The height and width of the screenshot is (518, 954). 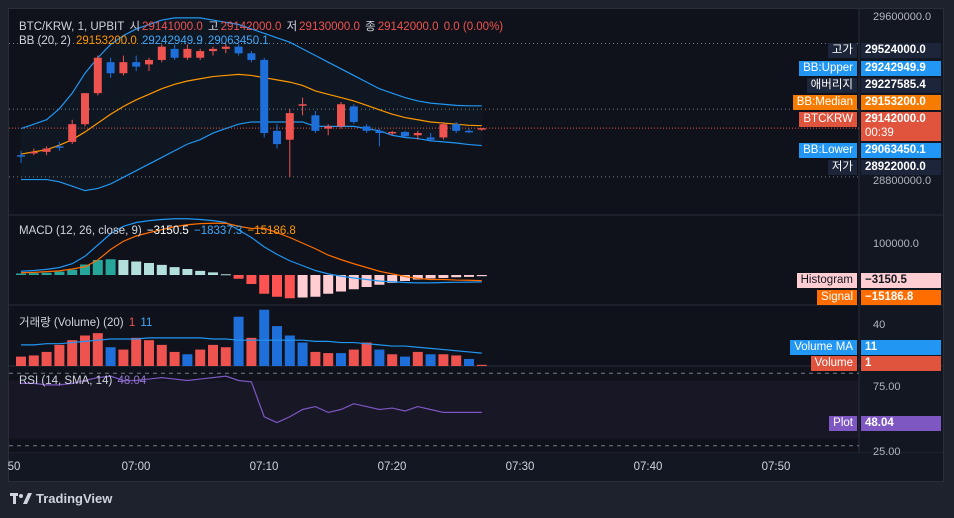 What do you see at coordinates (21, 498) in the screenshot?
I see `tradingview-logo-icon` at bounding box center [21, 498].